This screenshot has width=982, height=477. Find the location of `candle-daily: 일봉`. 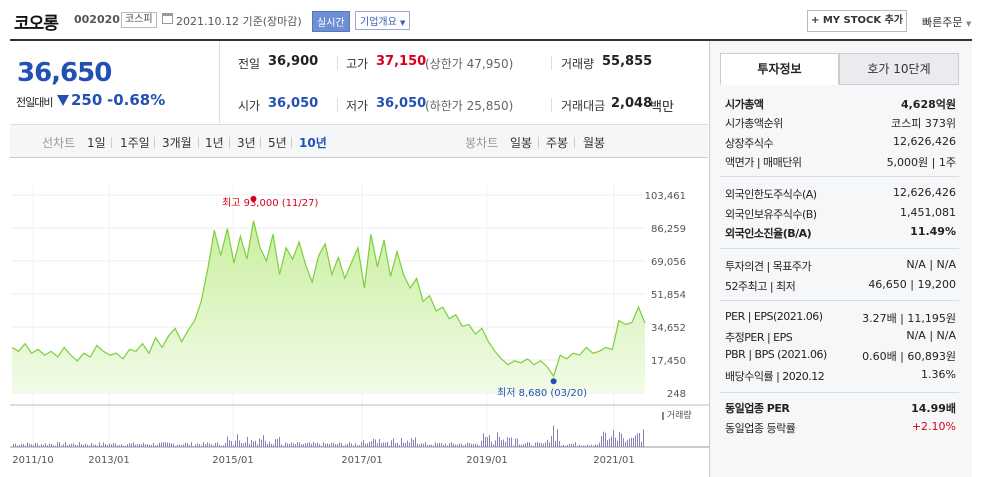

candle-daily: 일봉 is located at coordinates (521, 143).